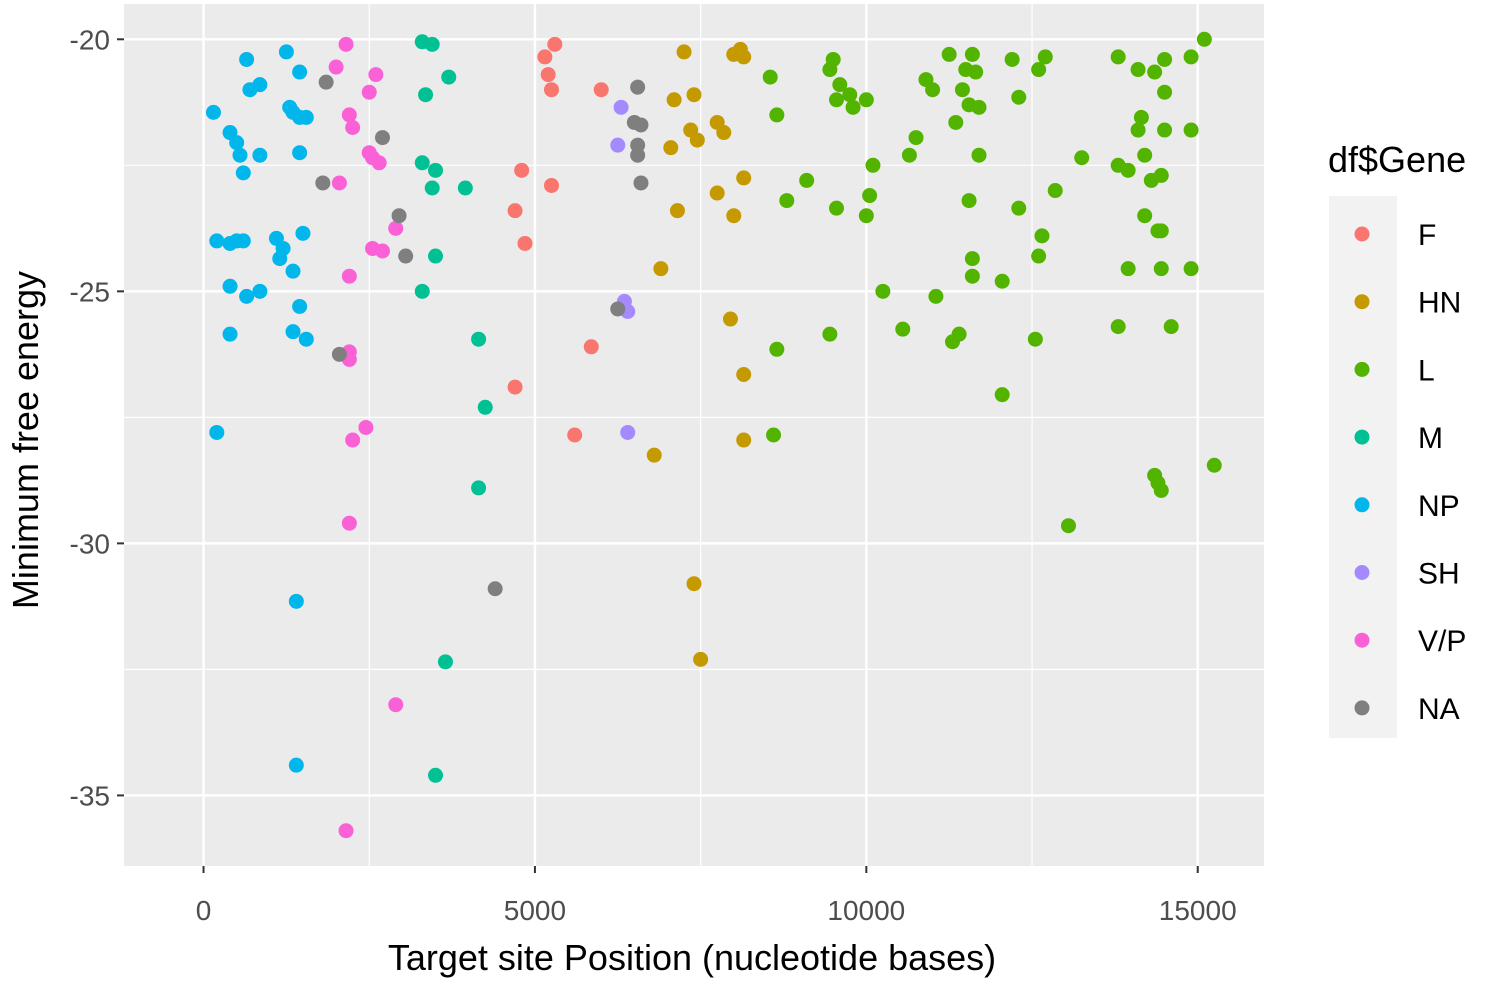  Describe the element at coordinates (1427, 235) in the screenshot. I see `legend-label-f: F` at that location.